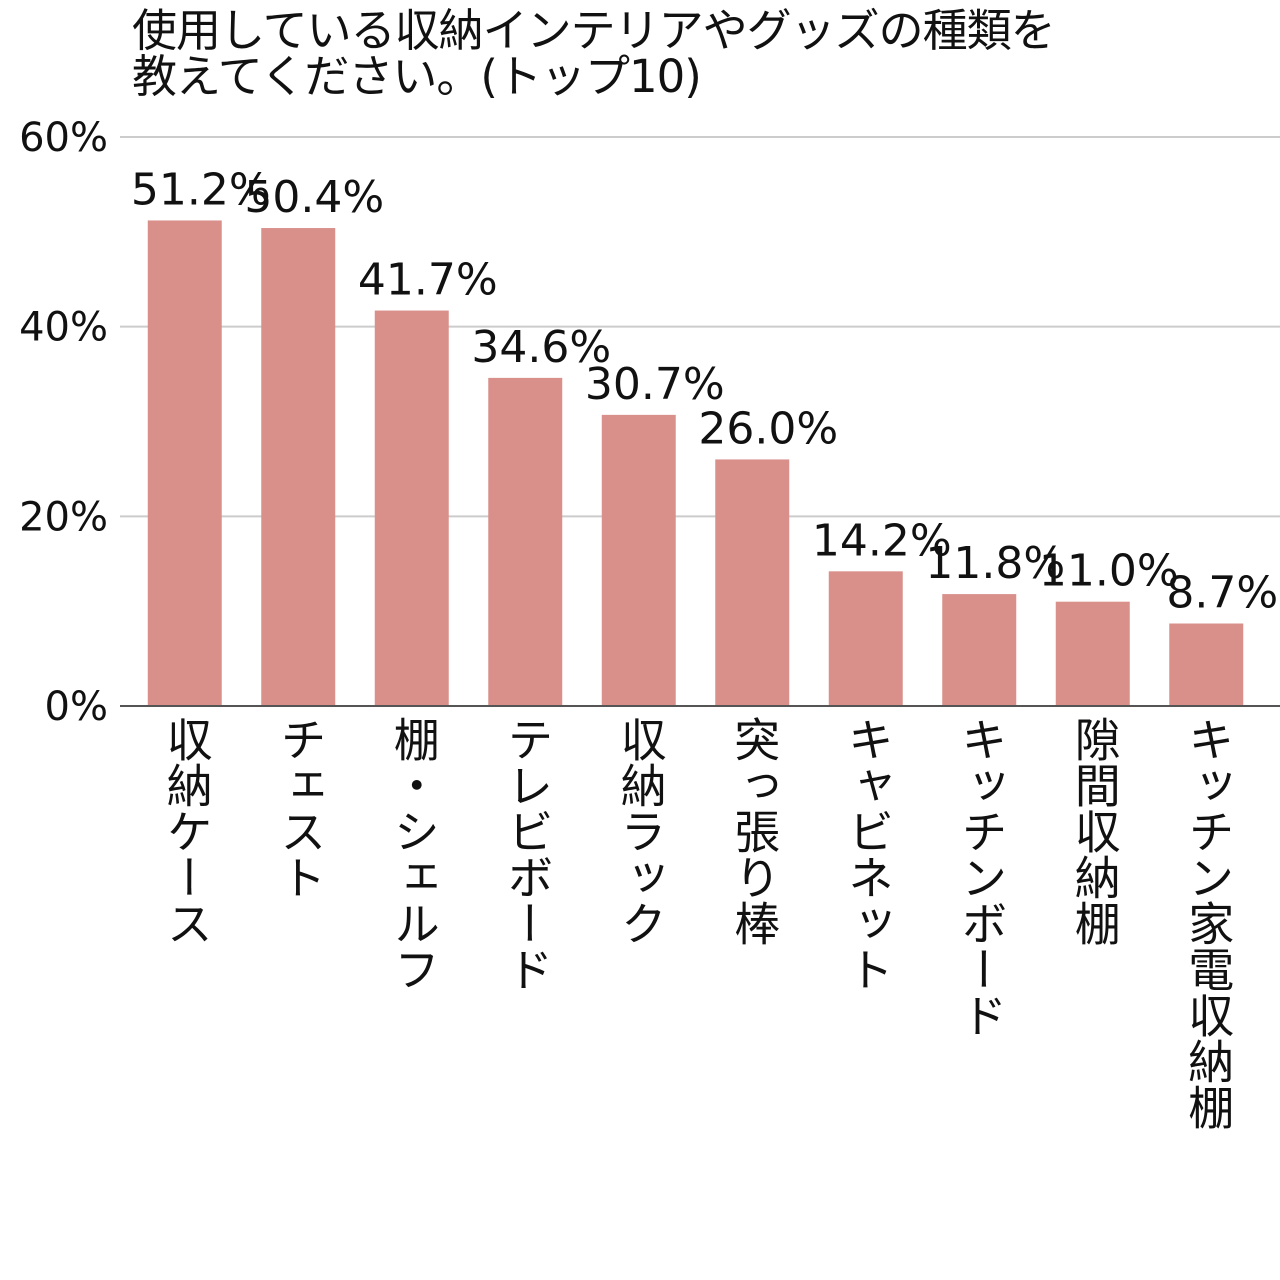  I want to click on x-tick-label: 収納ラック, so click(640, 831).